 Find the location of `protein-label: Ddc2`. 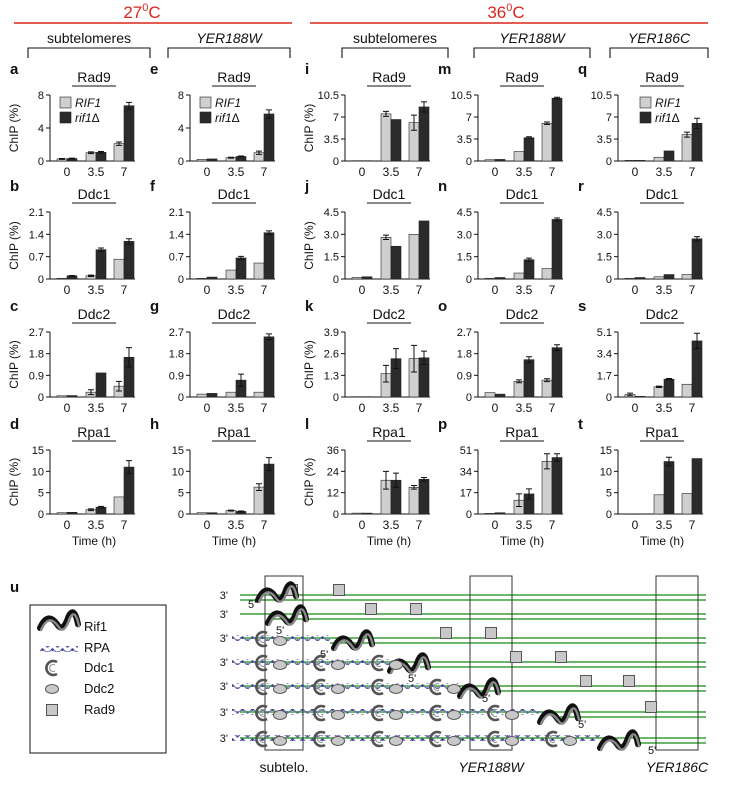

protein-label: Ddc2 is located at coordinates (94, 314).